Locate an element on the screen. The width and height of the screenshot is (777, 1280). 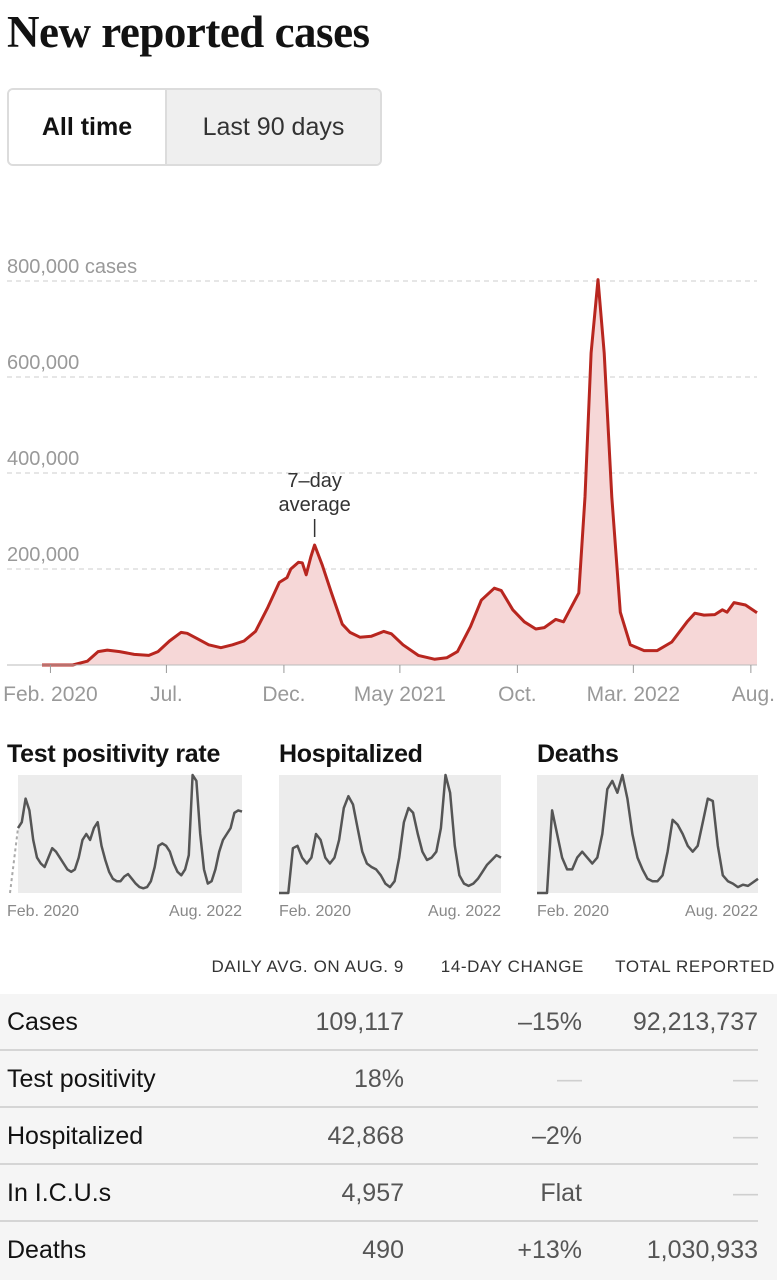
mini-title-deaths: Deaths is located at coordinates (578, 754).